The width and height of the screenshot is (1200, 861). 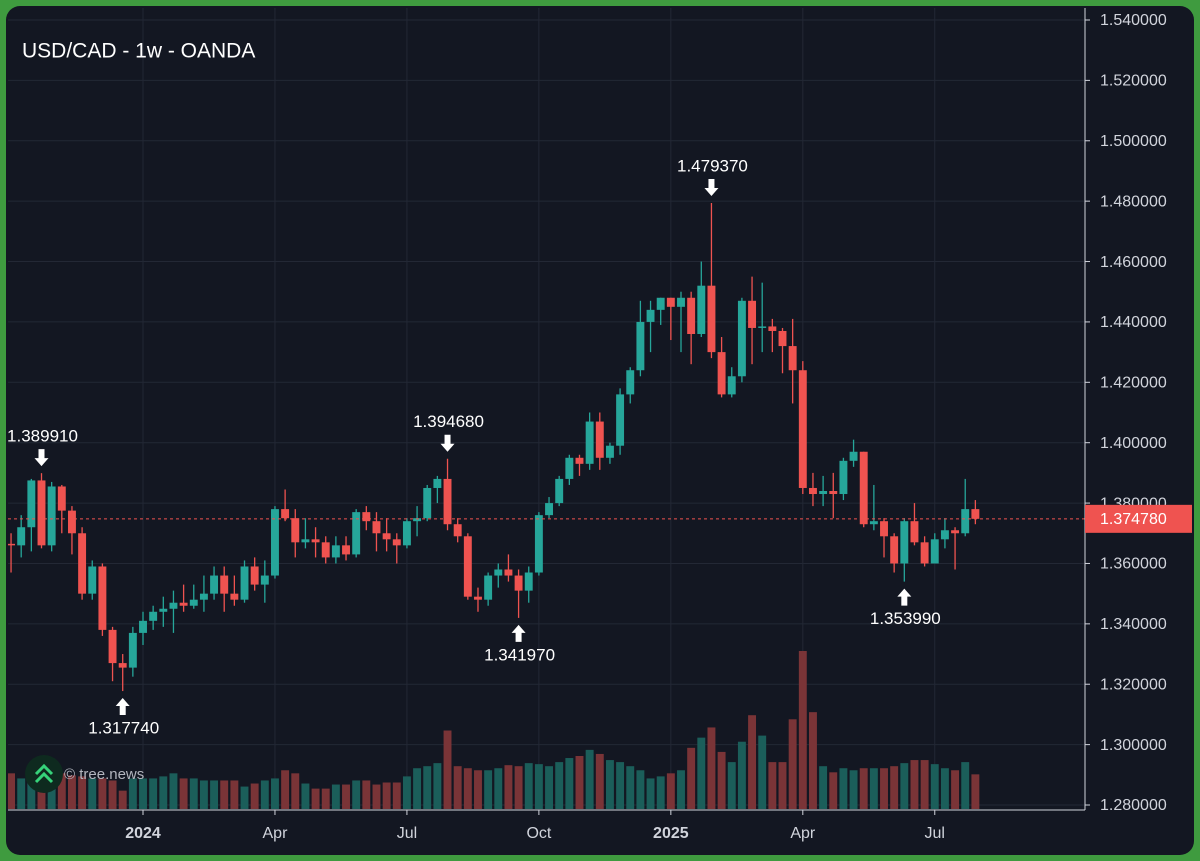 I want to click on y-tick-label: 1.460000, so click(x=1133, y=262).